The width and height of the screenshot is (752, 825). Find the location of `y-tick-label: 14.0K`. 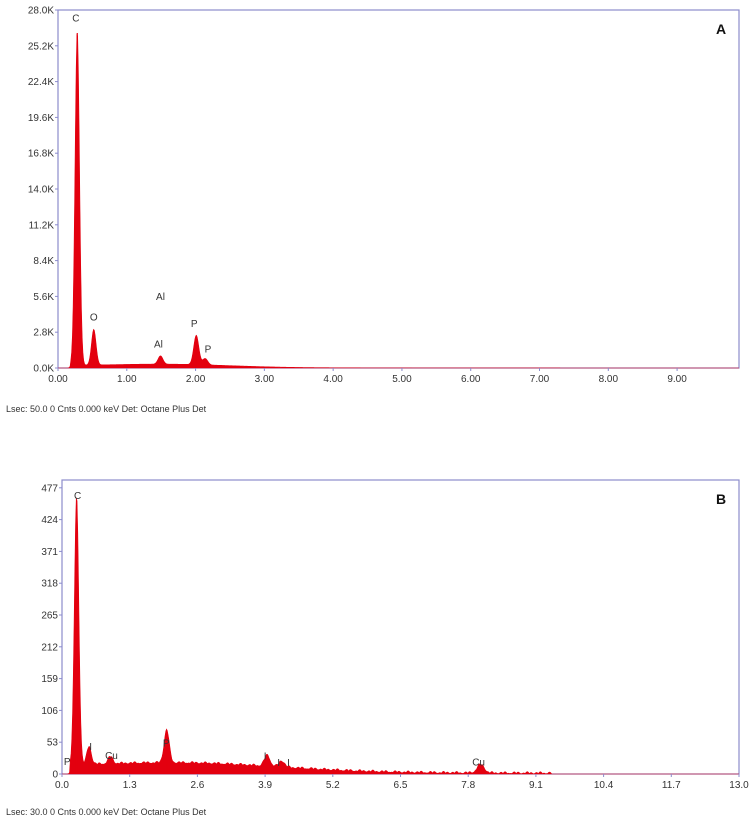

y-tick-label: 14.0K is located at coordinates (41, 190).